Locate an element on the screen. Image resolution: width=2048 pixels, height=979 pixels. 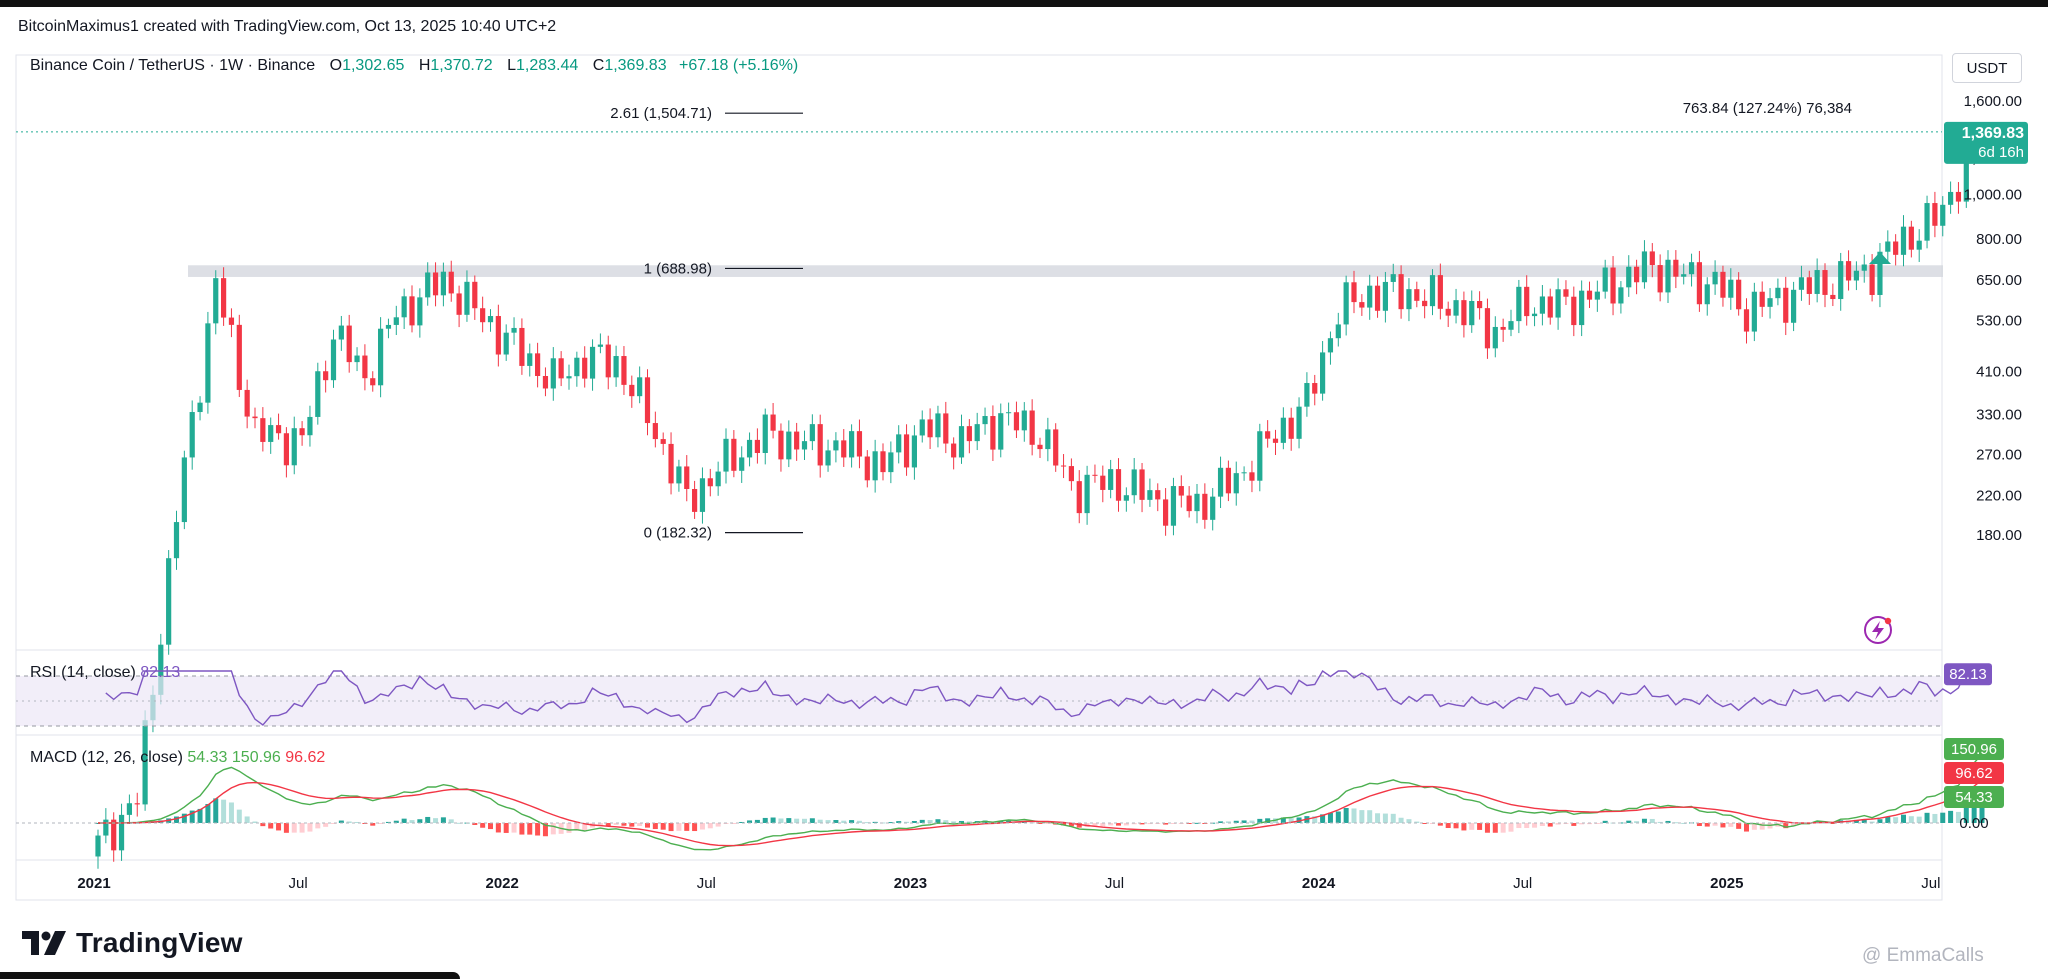
flash-icon-dot is located at coordinates (1888, 621).